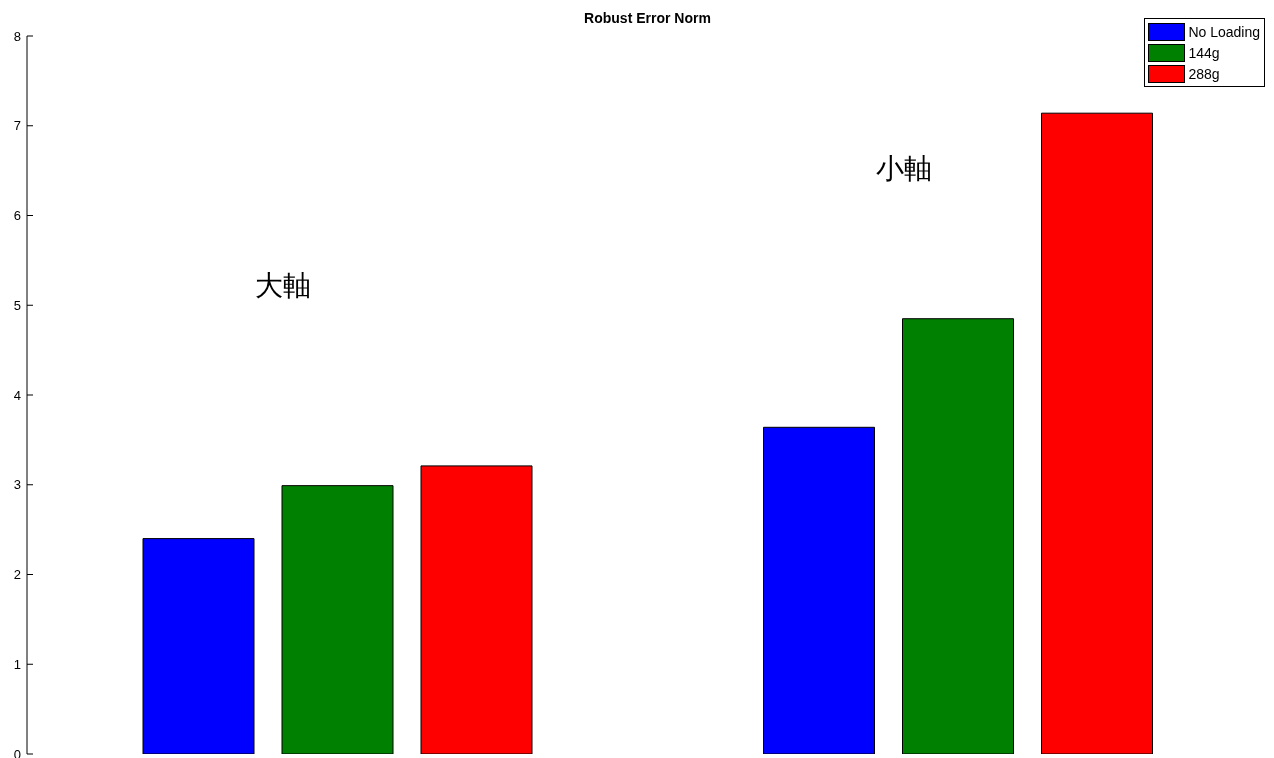  Describe the element at coordinates (17, 305) in the screenshot. I see `y-tick-label: 5` at that location.